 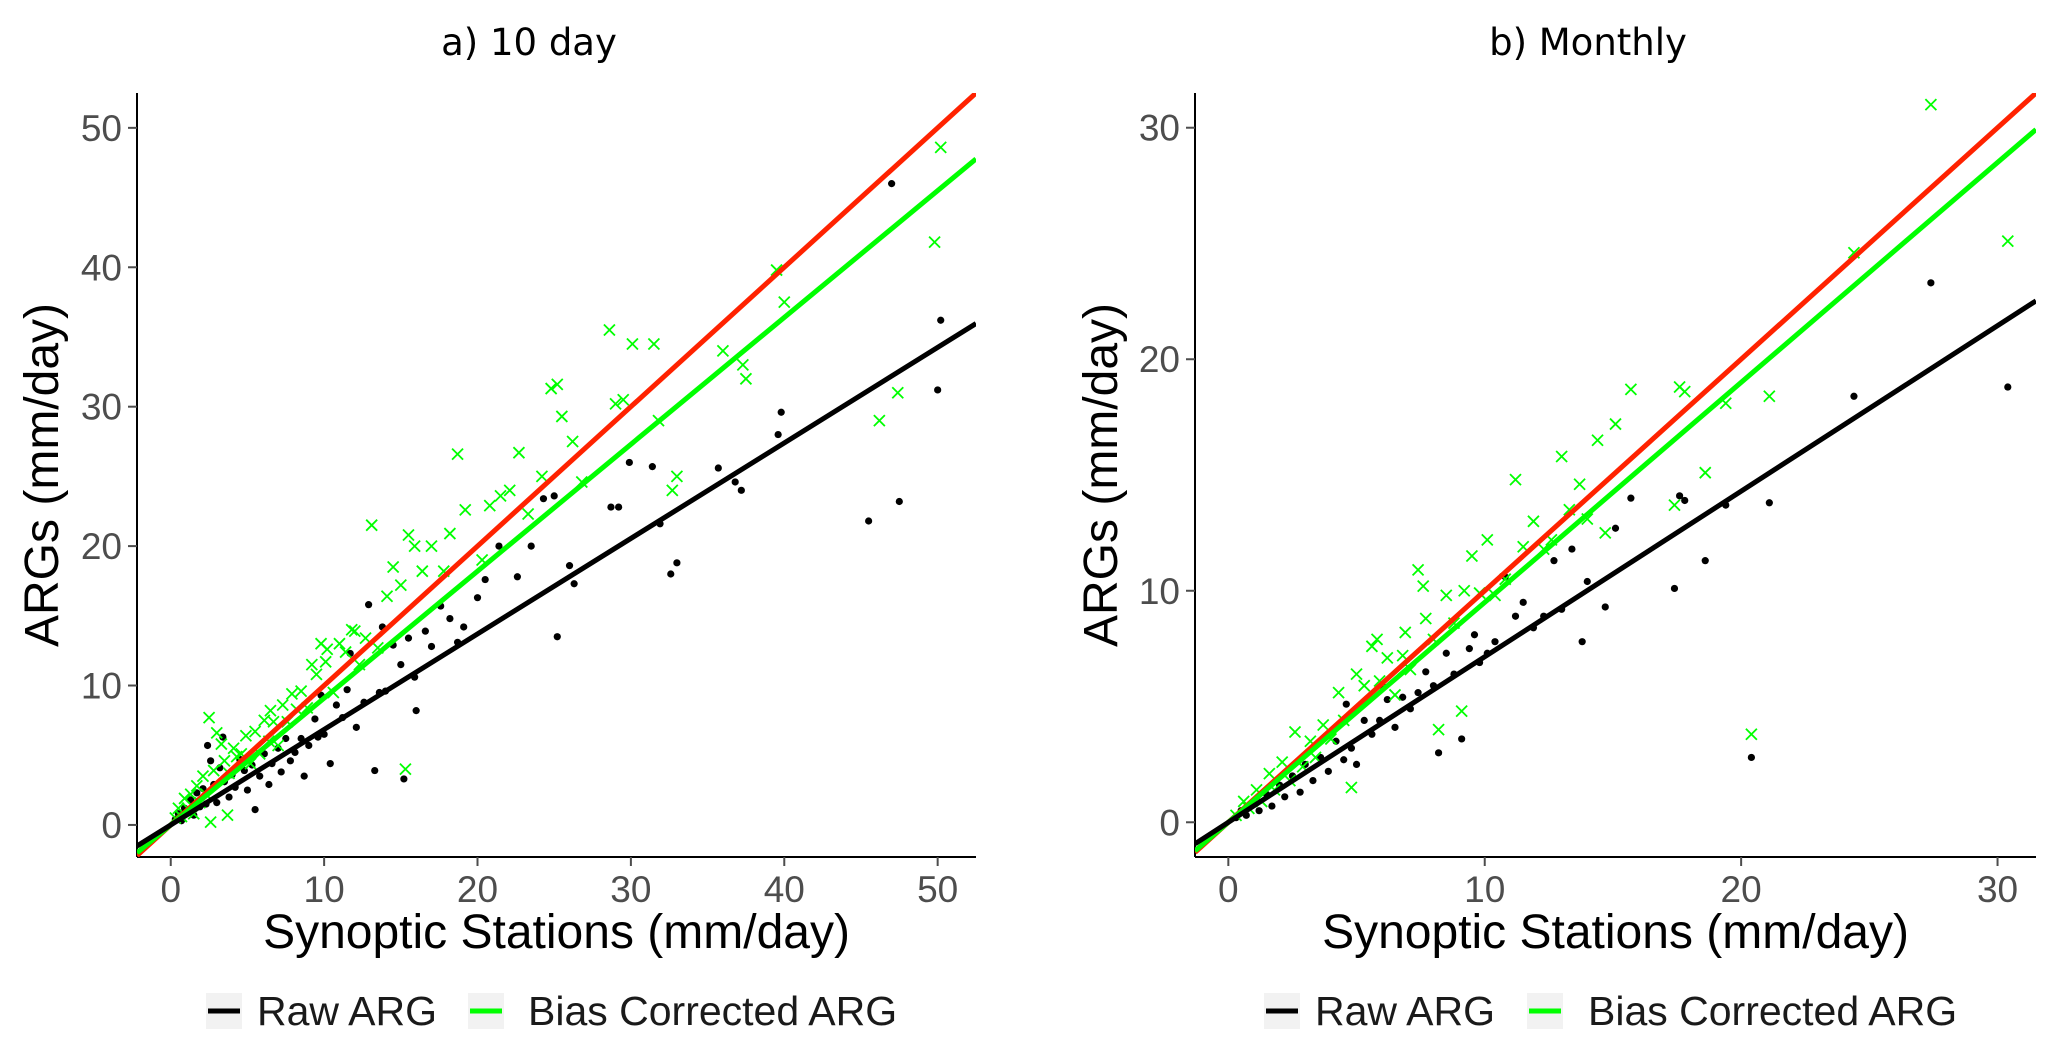 What do you see at coordinates (1228, 889) in the screenshot?
I see `x-tick-label: 0` at bounding box center [1228, 889].